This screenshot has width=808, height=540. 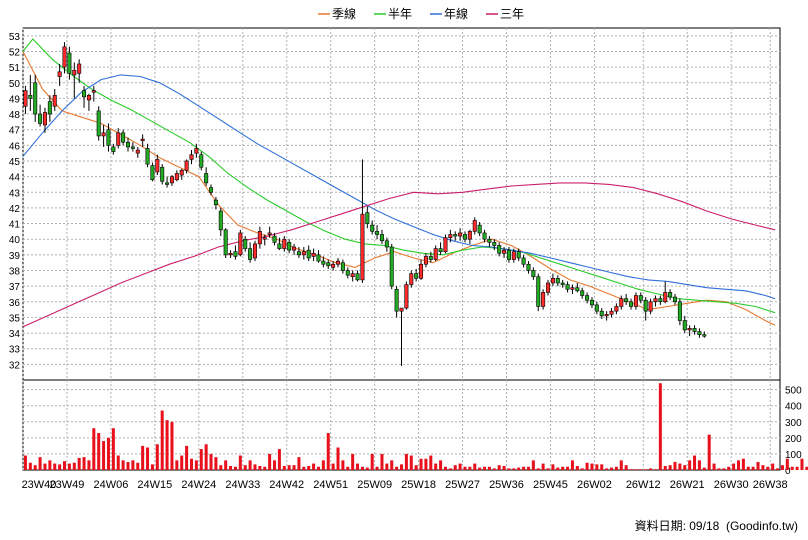 I want to click on price-tick-label: 42, so click(x=15, y=209).